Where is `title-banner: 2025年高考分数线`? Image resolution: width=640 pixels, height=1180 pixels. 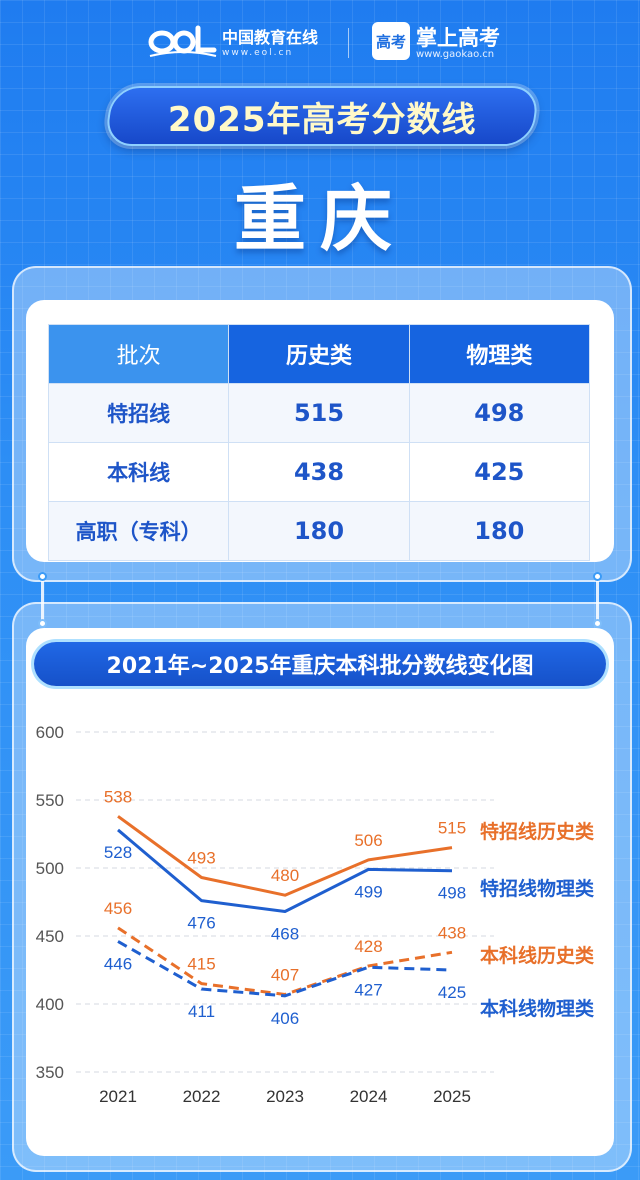
title-banner: 2025年高考分数线 is located at coordinates (322, 116).